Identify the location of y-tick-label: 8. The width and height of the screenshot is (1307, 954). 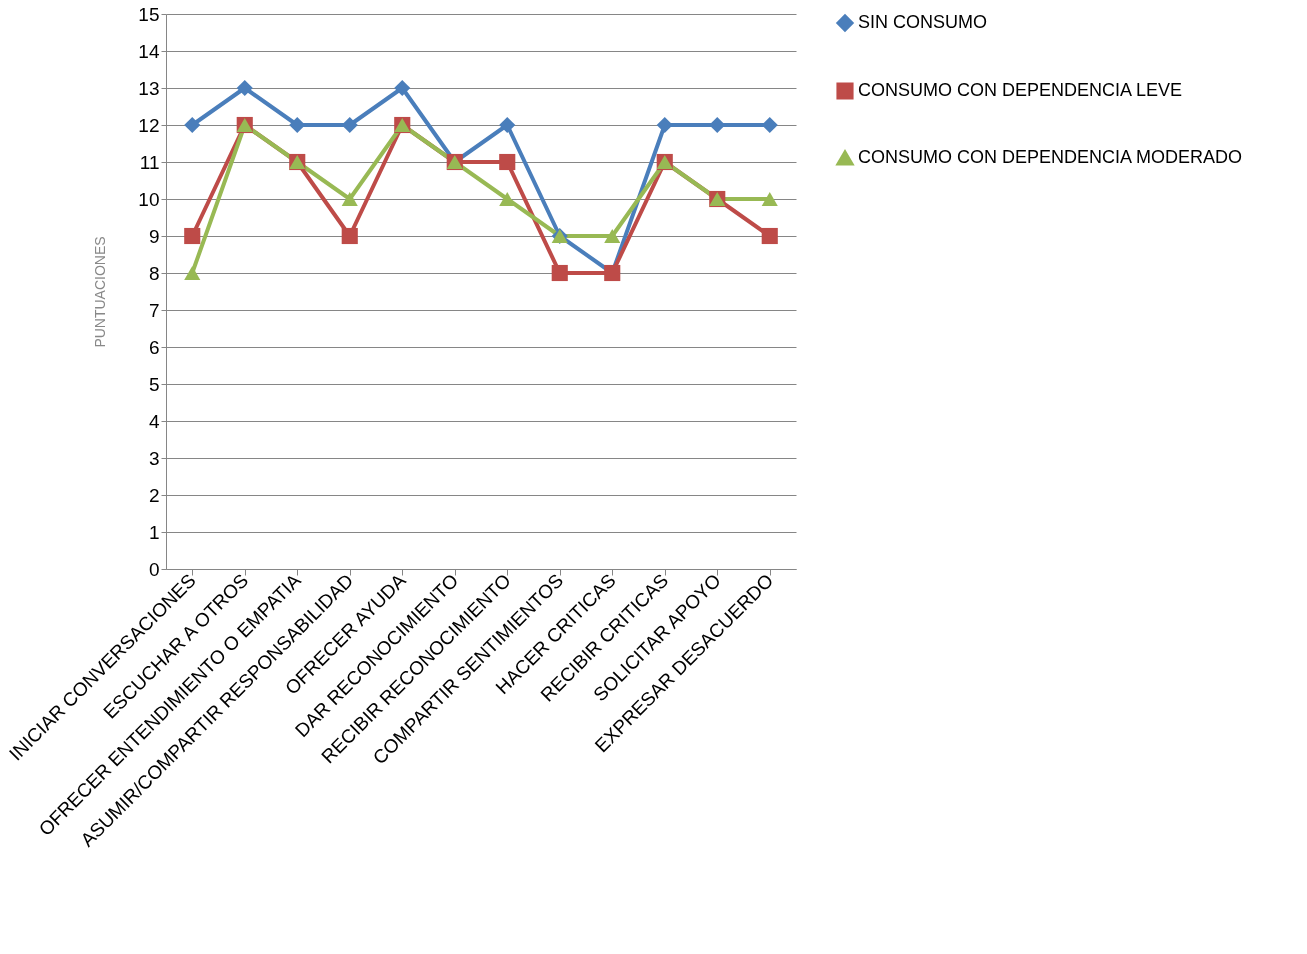
(154, 273).